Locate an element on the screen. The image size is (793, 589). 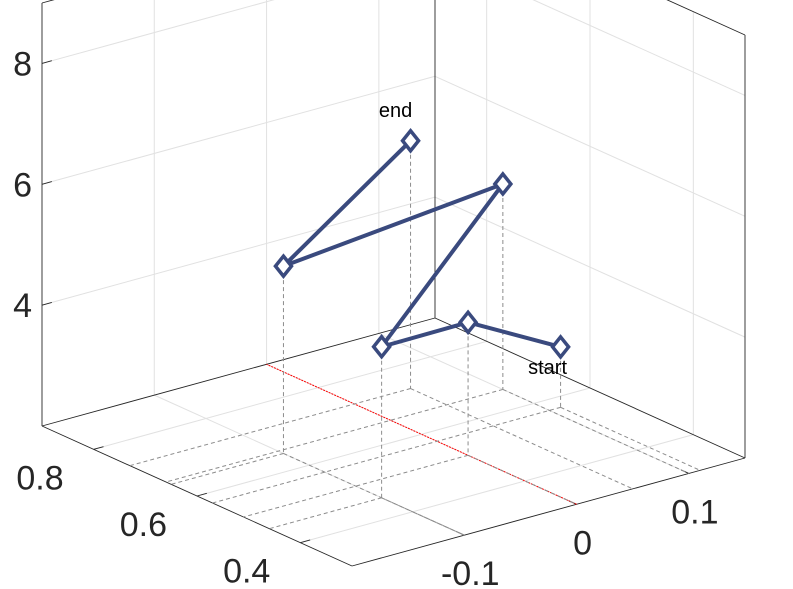
x-tick-label-2: 0.1 is located at coordinates (694, 512).